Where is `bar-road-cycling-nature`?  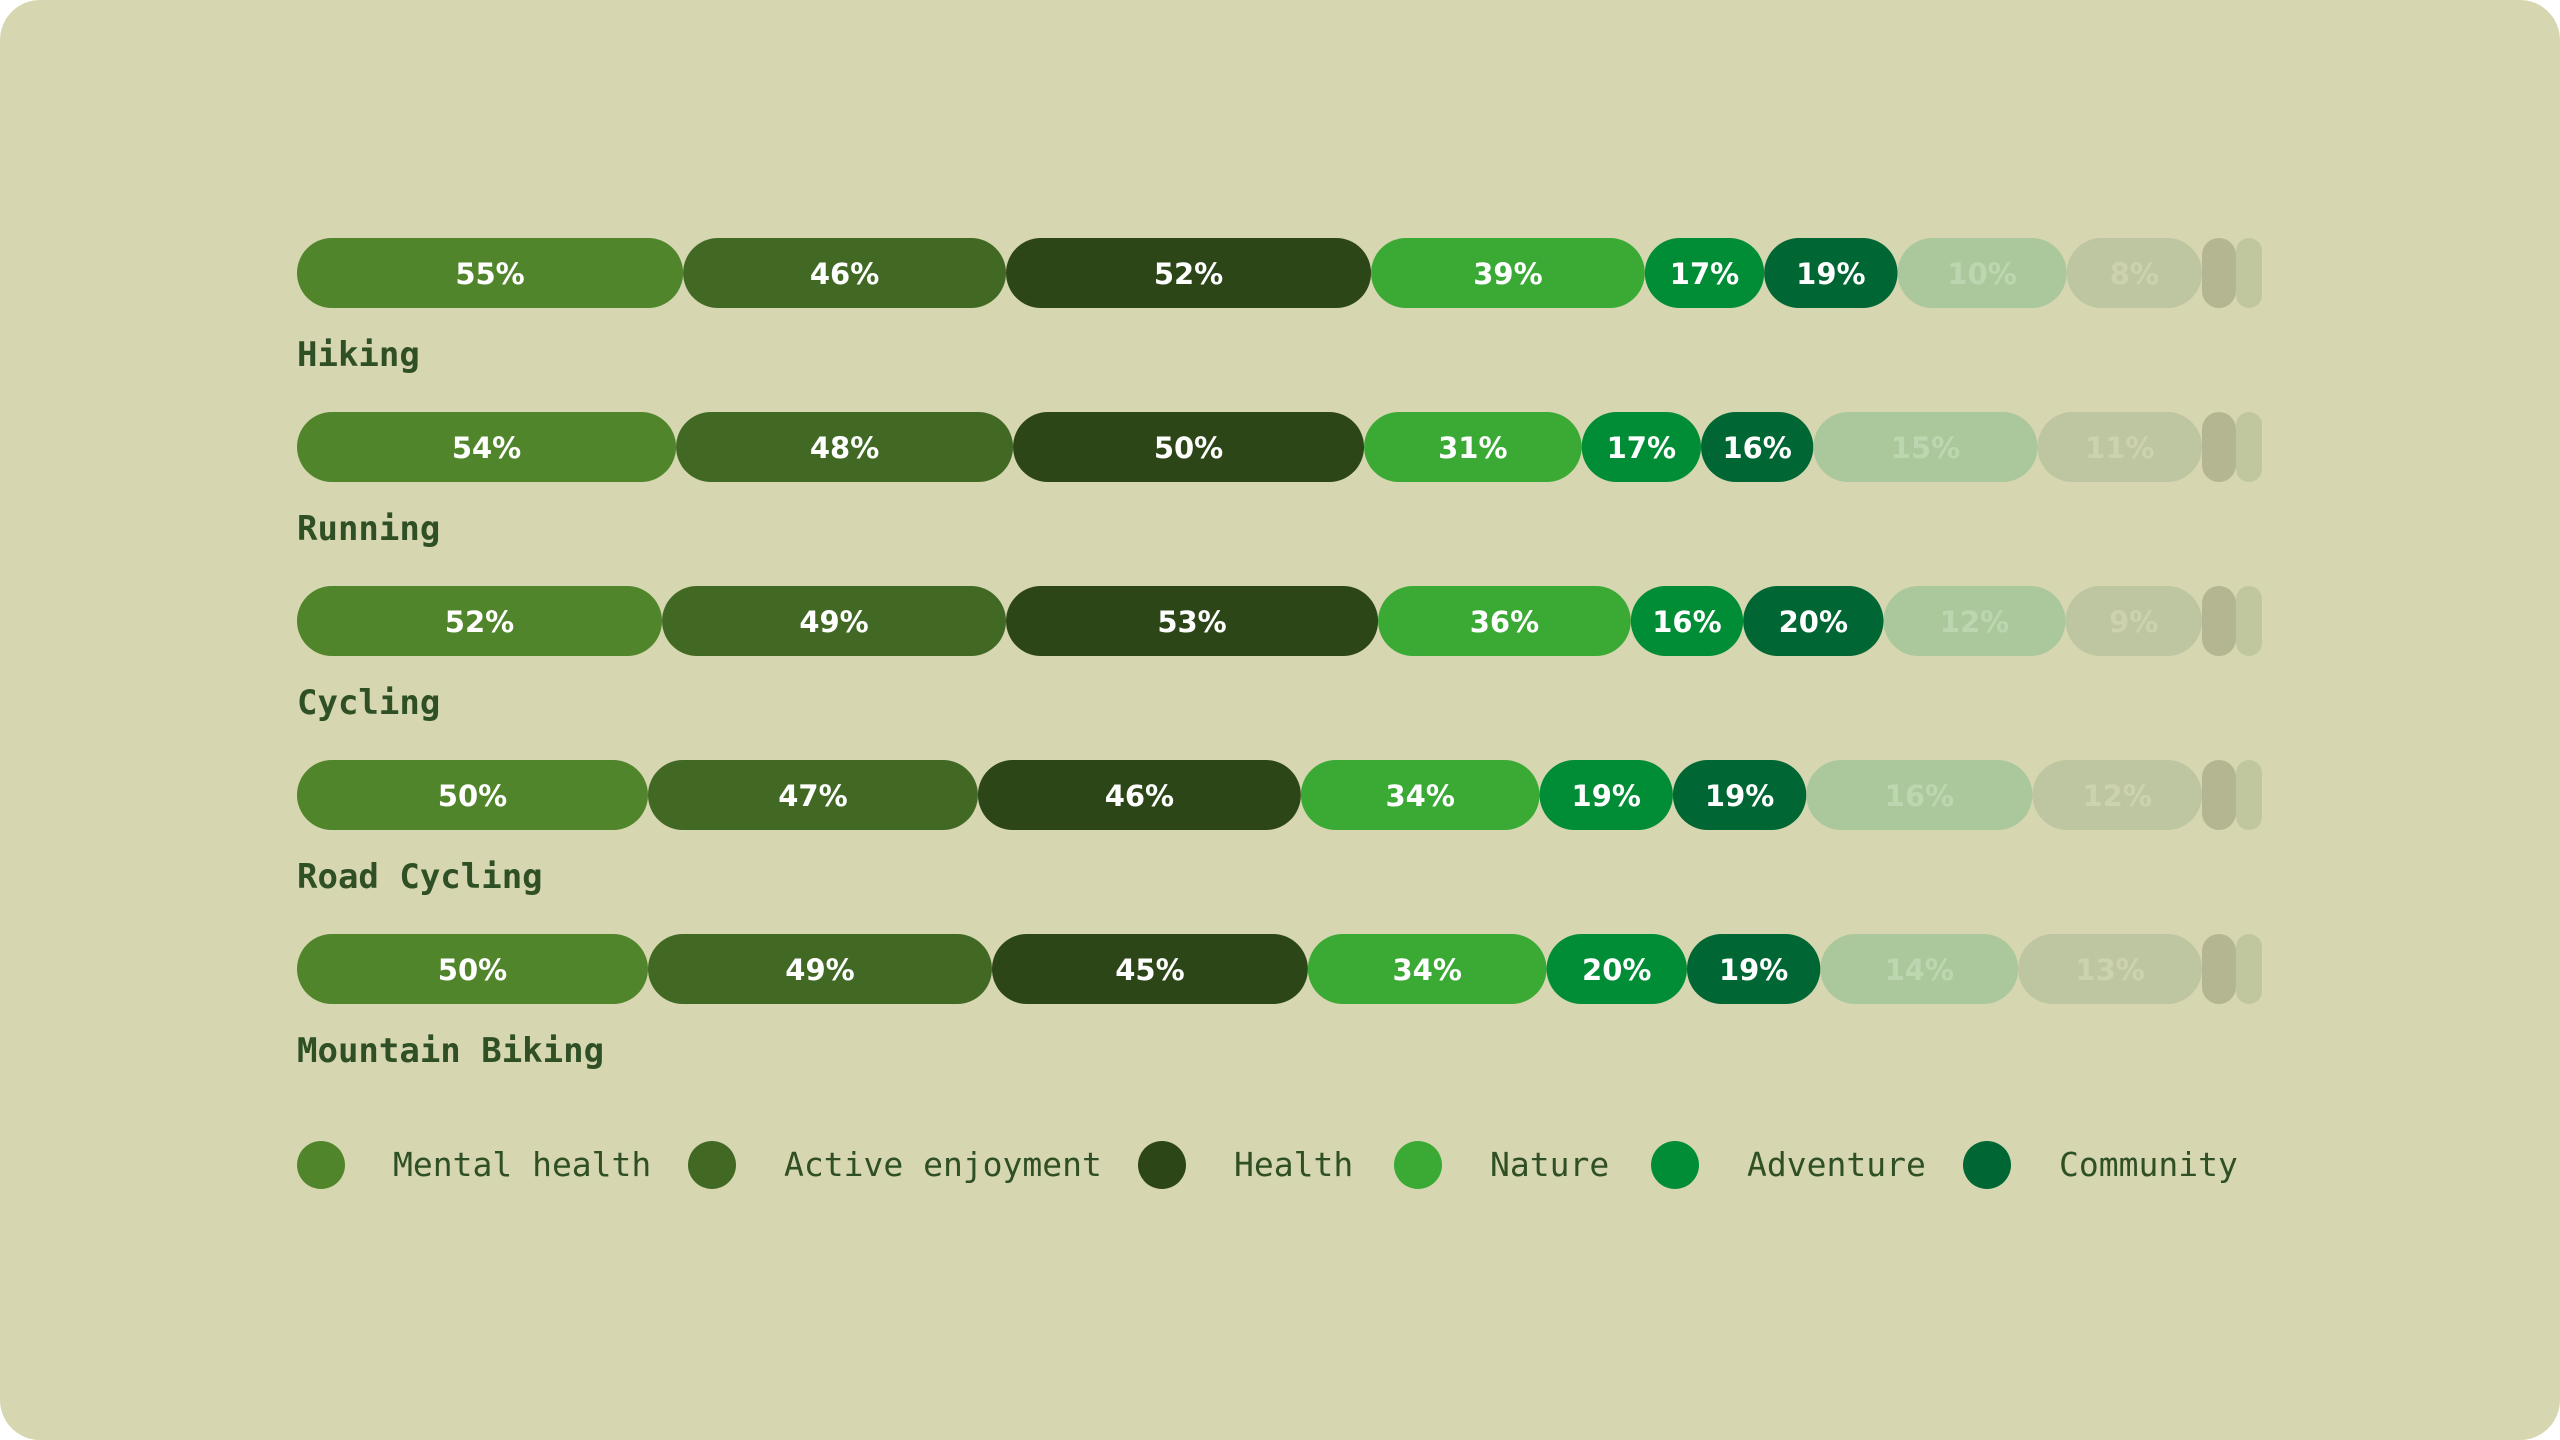
bar-road-cycling-nature is located at coordinates (1420, 795).